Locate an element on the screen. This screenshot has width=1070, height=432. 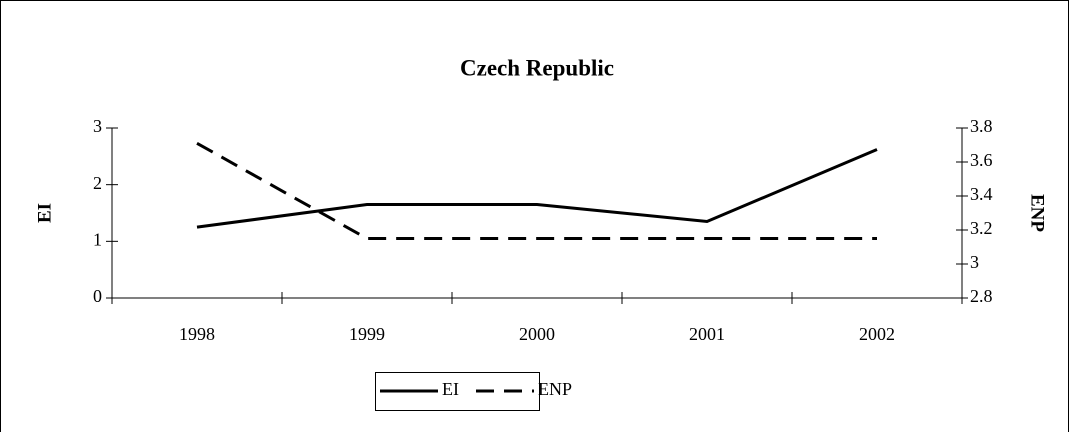
y2-axis-title: ENP is located at coordinates (1037, 213).